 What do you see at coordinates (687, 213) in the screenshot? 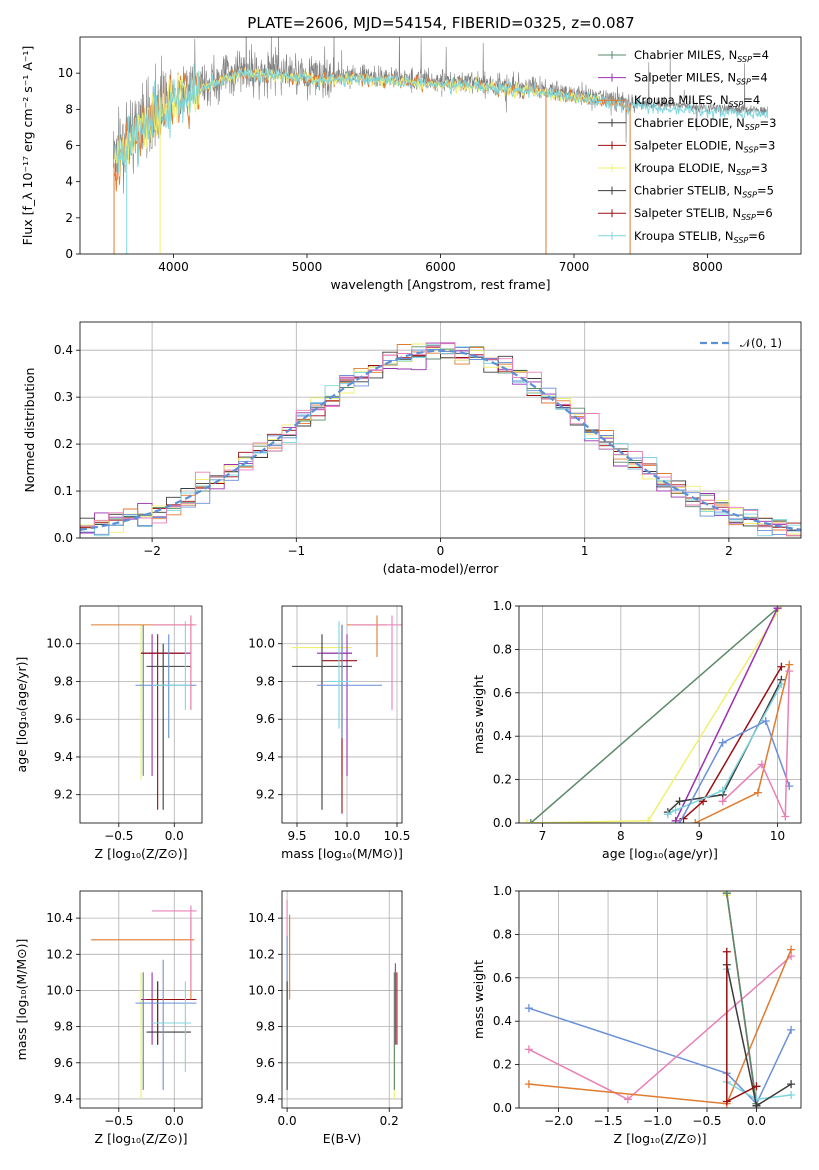
I see `legend-text: Salpeter STELIB, N` at bounding box center [687, 213].